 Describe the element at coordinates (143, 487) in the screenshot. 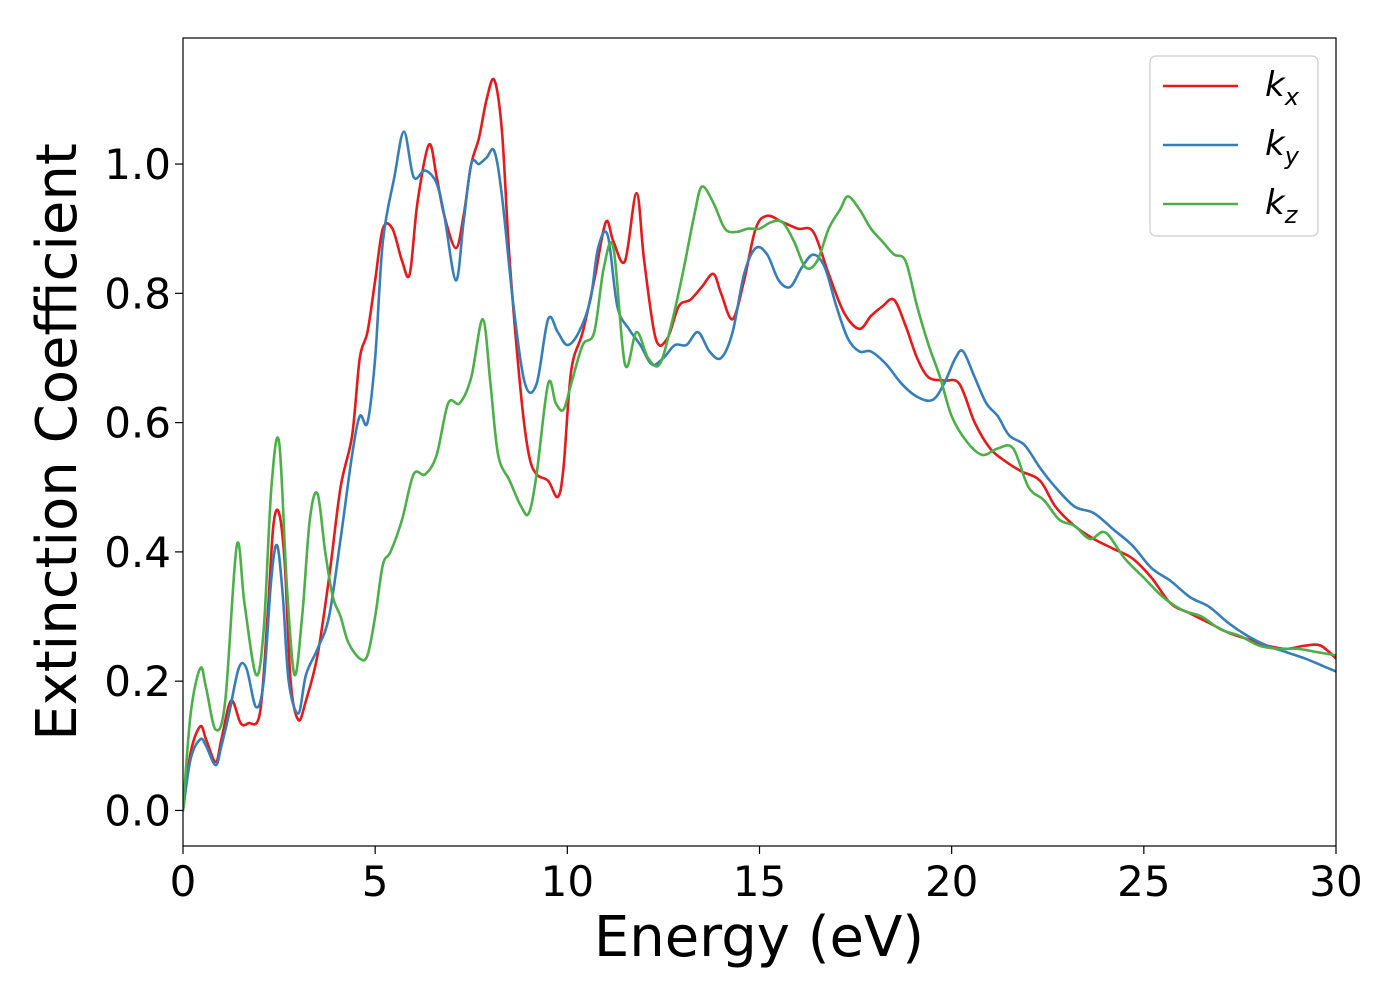

I see `y-axis: 0.0 0.2 0.4 0.6 0.8 1.0` at that location.